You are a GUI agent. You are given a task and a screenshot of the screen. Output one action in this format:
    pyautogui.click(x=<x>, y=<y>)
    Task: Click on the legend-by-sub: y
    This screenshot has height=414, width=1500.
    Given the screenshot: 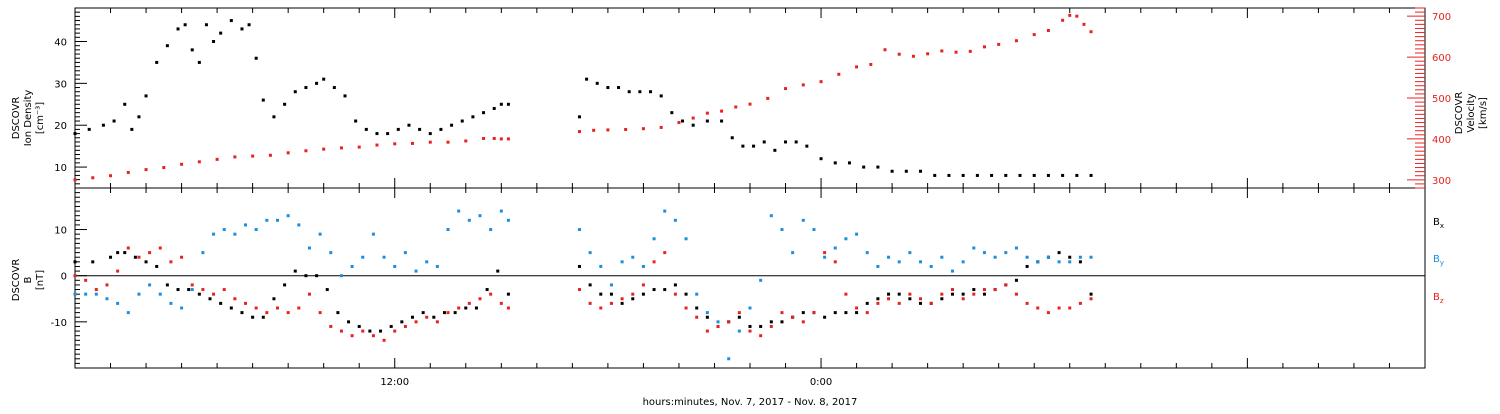 What is the action you would take?
    pyautogui.click(x=1442, y=263)
    